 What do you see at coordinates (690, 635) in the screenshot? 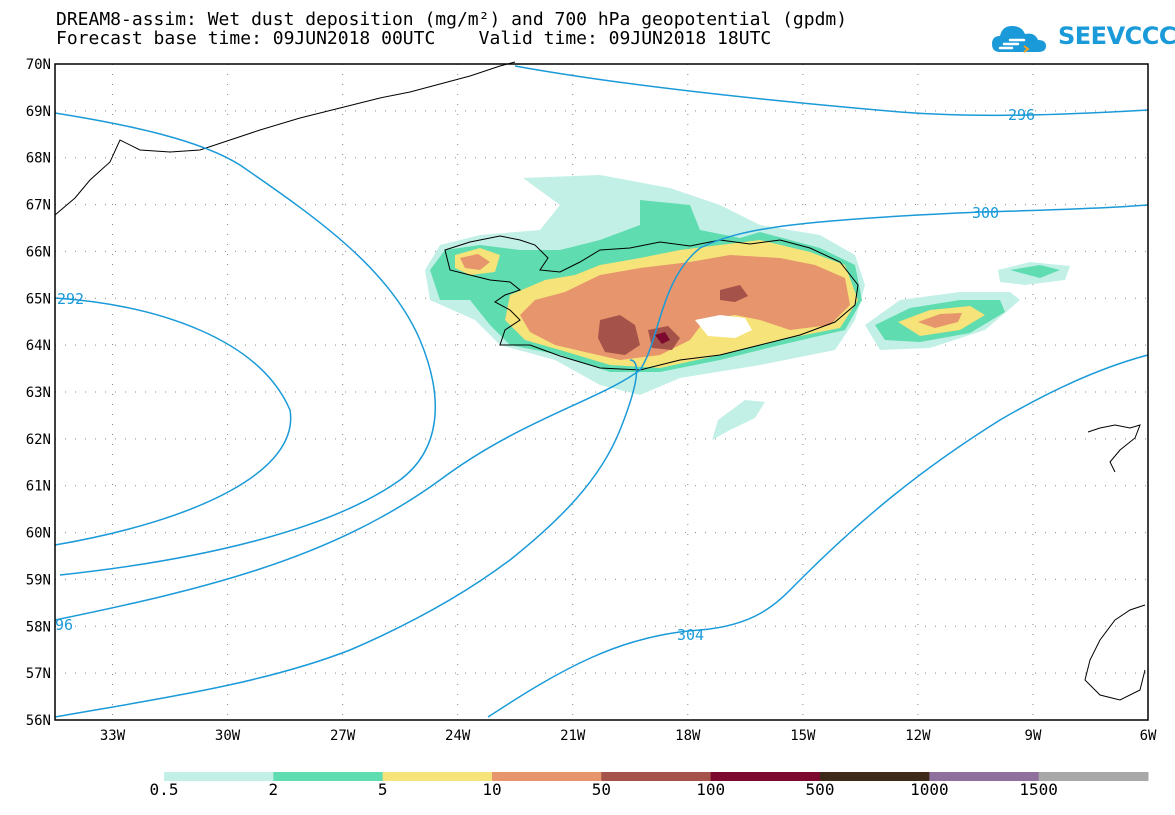
I see `contour-label-304: 304` at bounding box center [690, 635].